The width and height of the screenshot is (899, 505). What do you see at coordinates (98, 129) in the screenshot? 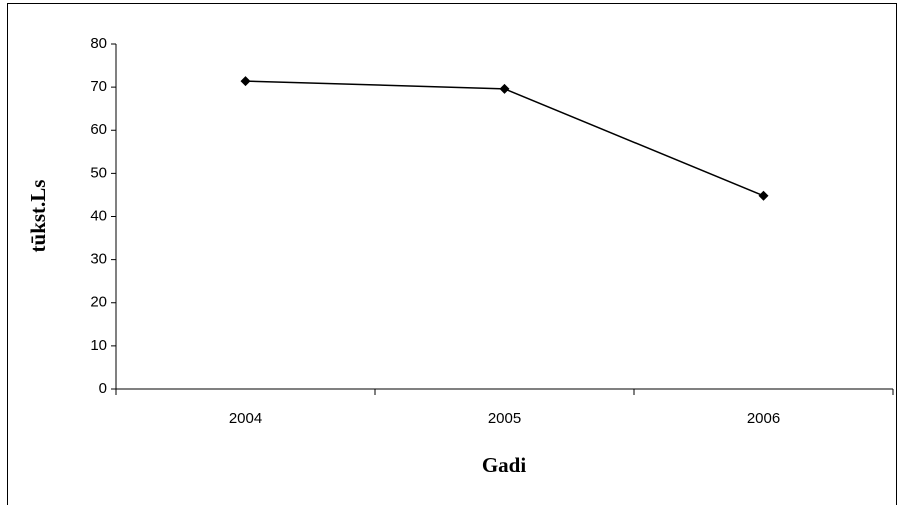
I see `y-tick-label: 60` at bounding box center [98, 129].